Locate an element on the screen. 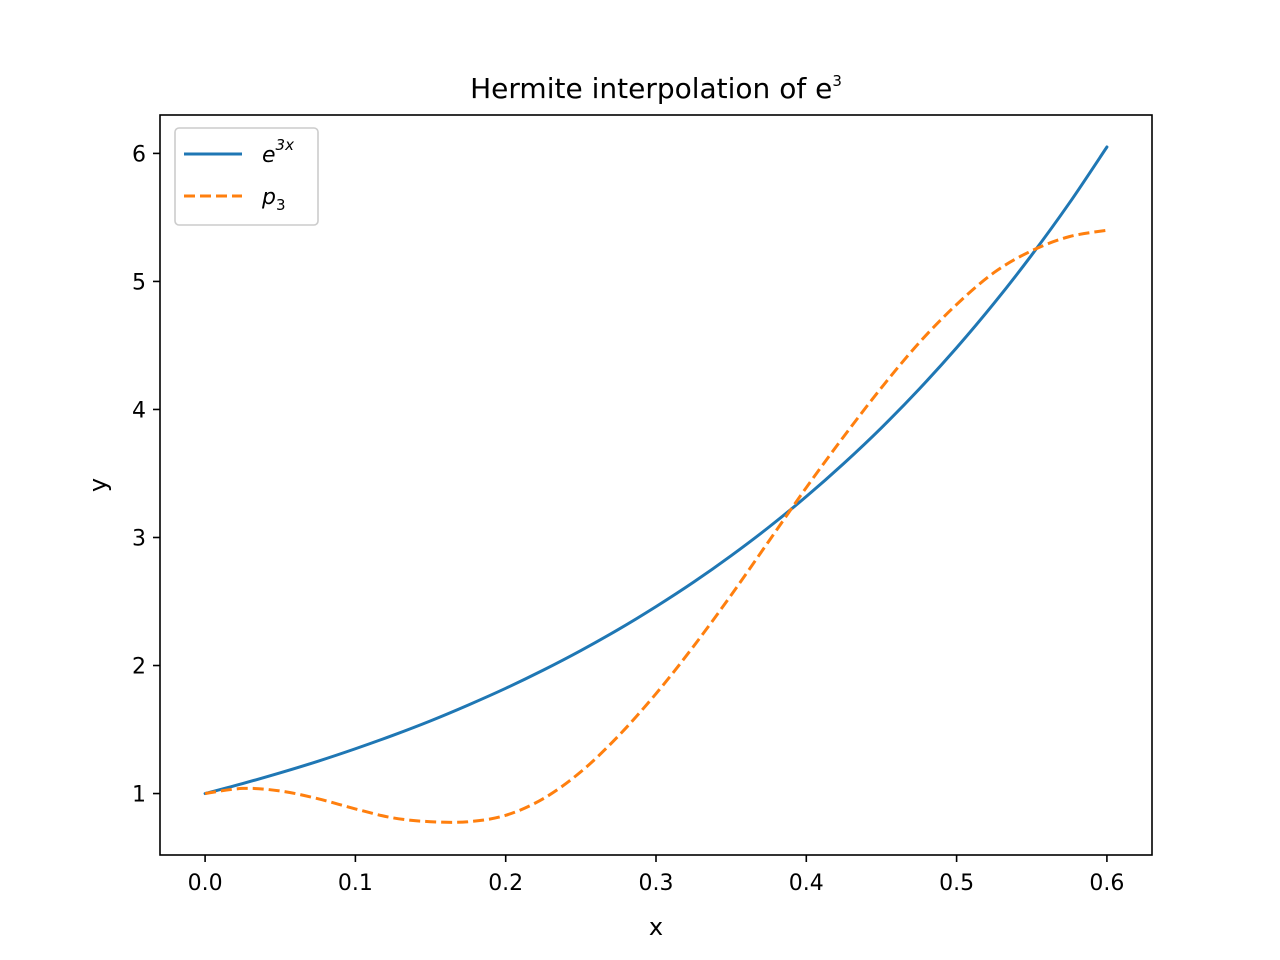 This screenshot has height=960, width=1280. x-tick-label: 0.1 is located at coordinates (355, 883).